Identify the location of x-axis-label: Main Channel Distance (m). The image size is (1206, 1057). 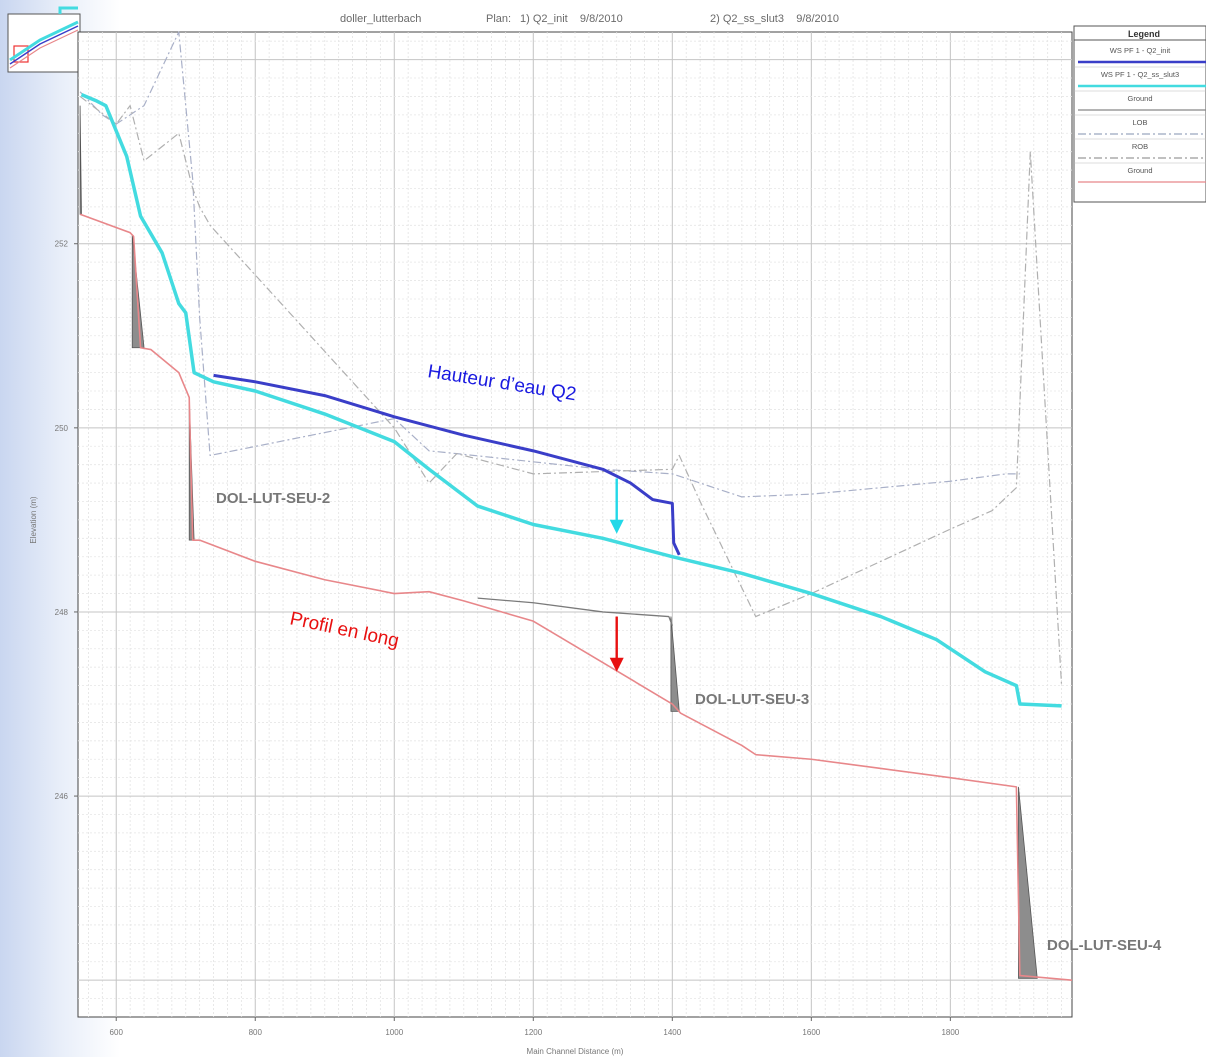
(575, 1051).